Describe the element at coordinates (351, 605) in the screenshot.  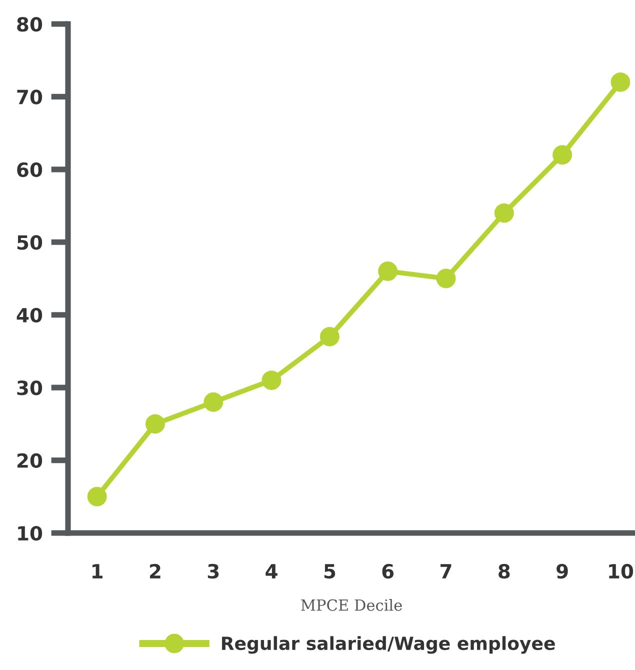
I see `x-axis-title: MPCE Decile` at that location.